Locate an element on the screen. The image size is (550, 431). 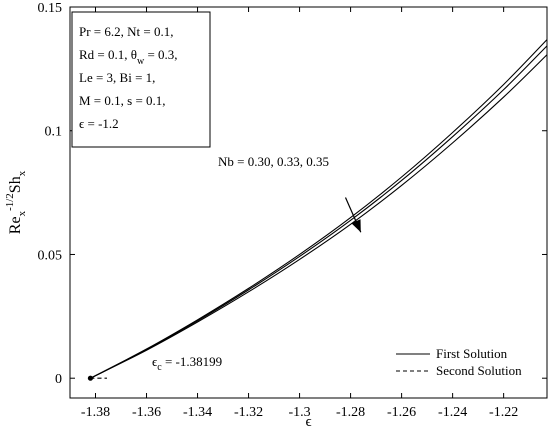
arrow-head is located at coordinates (356, 226).